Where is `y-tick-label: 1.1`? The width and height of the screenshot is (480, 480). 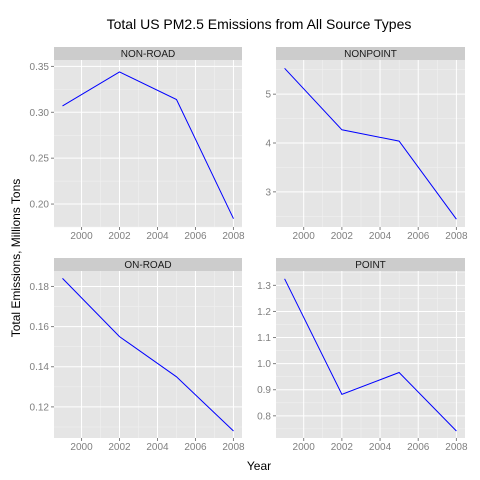
y-tick-label: 1.1 is located at coordinates (264, 338).